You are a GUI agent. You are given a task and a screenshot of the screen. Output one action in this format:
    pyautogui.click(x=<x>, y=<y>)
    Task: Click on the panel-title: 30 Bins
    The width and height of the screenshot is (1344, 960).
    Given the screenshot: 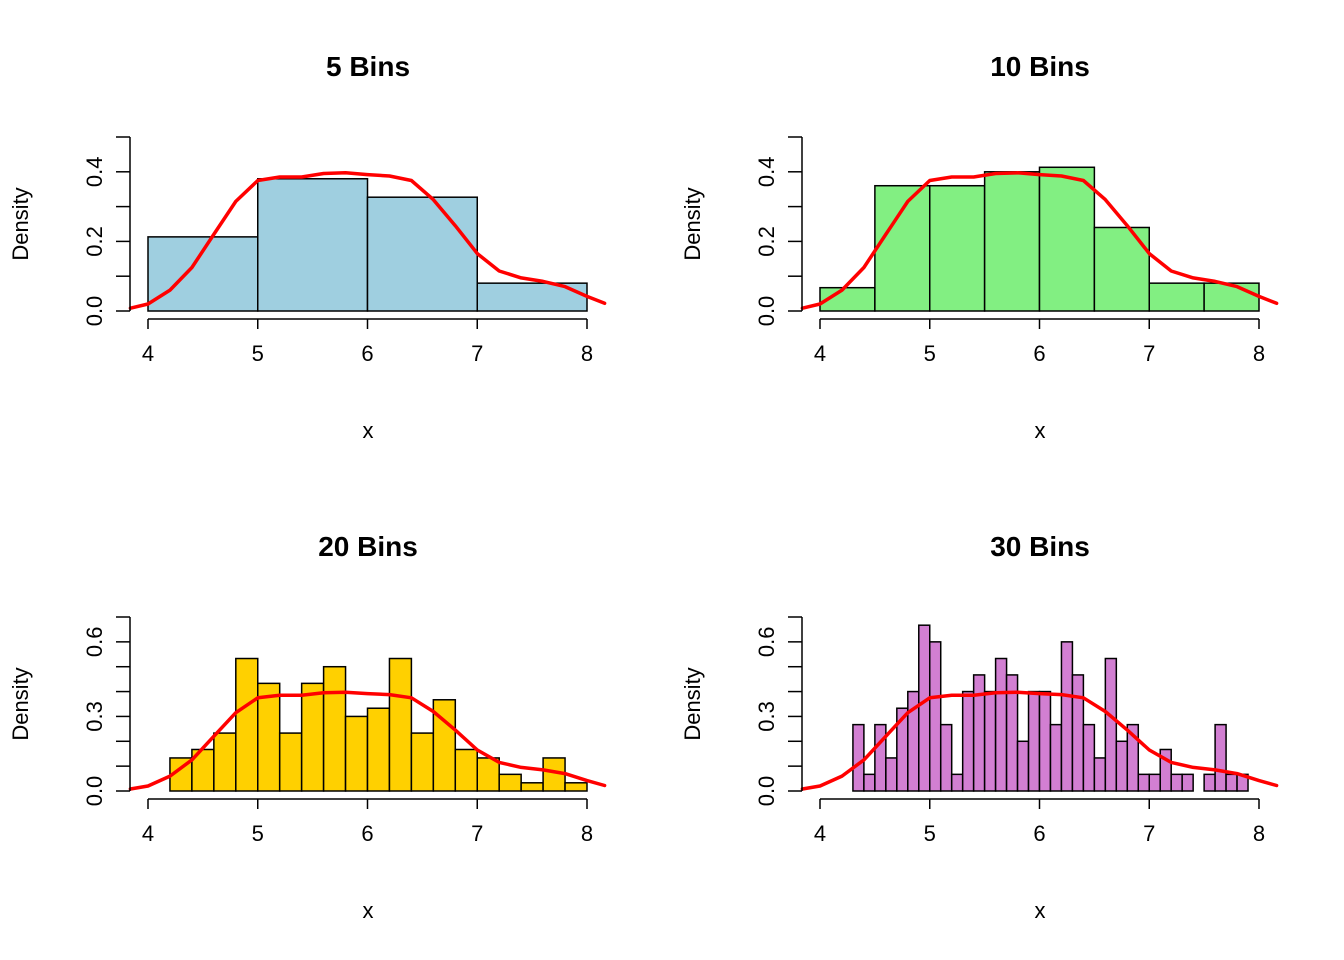 What is the action you would take?
    pyautogui.click(x=1040, y=546)
    